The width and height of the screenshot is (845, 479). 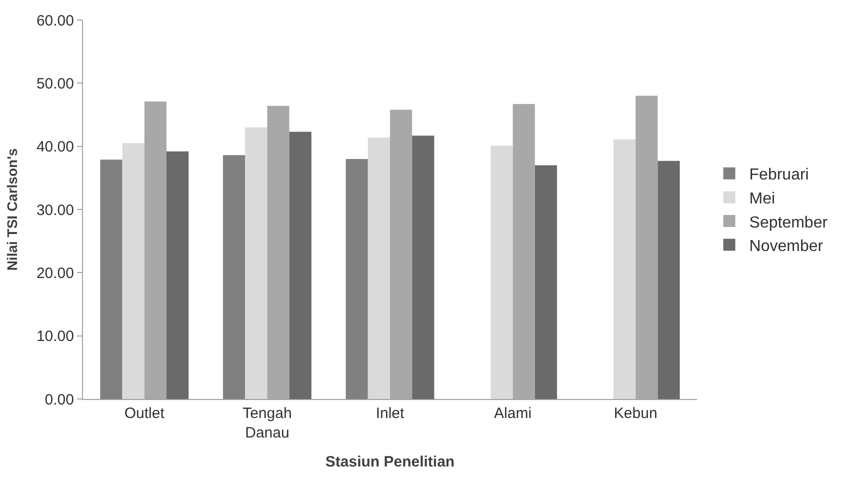 I want to click on x-tick-label: Alami, so click(x=513, y=413).